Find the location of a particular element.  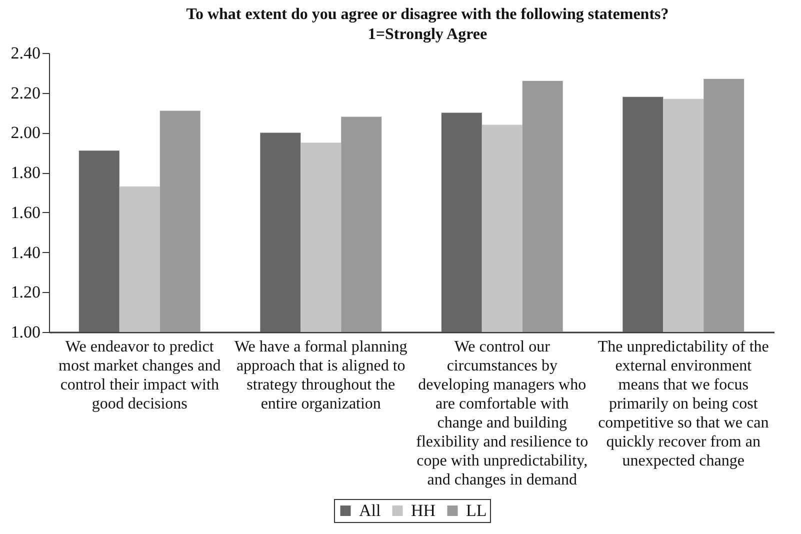

legend-label: All is located at coordinates (370, 510).